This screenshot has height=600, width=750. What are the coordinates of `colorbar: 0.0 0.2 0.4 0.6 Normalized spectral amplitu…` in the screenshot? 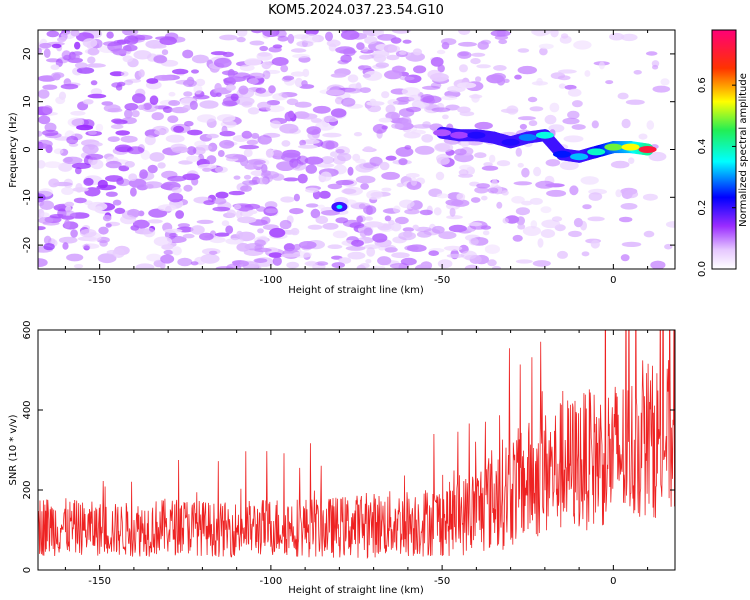 It's located at (723, 153).